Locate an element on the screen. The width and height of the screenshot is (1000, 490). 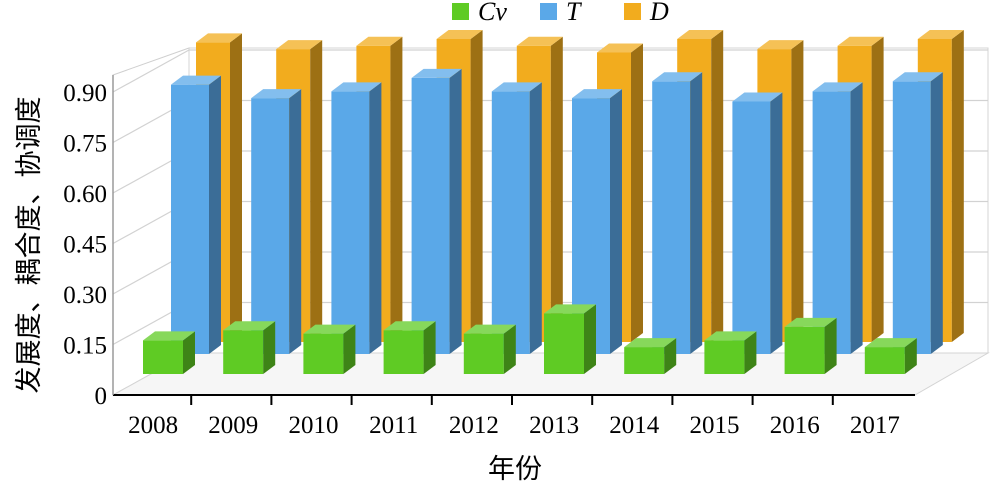
x-tick-label: 2015 is located at coordinates (715, 425).